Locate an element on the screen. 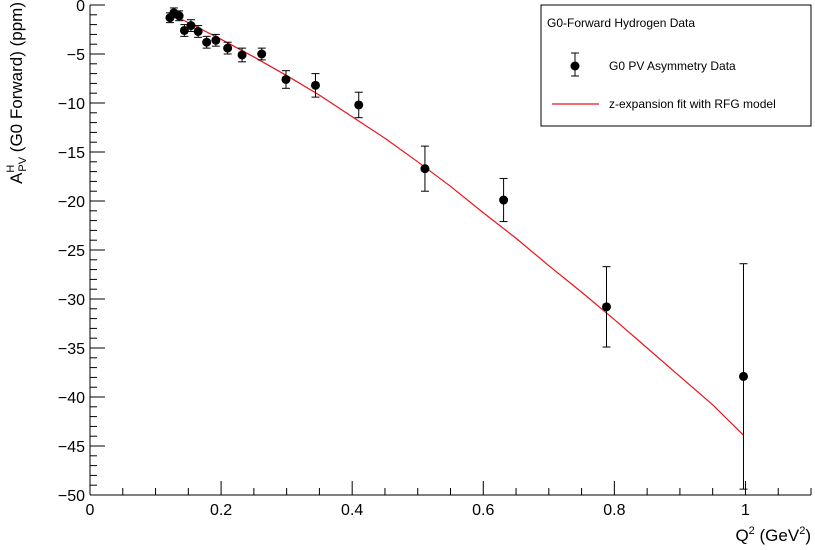 The image size is (815, 550). y-tick-label: −15 is located at coordinates (71, 153).